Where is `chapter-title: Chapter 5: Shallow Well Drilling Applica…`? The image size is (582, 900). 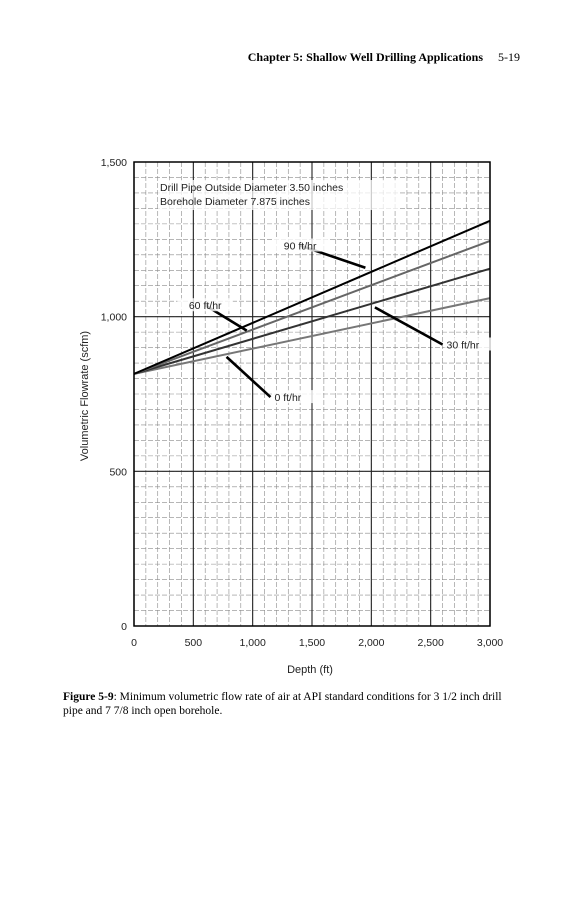 chapter-title: Chapter 5: Shallow Well Drilling Applica… is located at coordinates (365, 57).